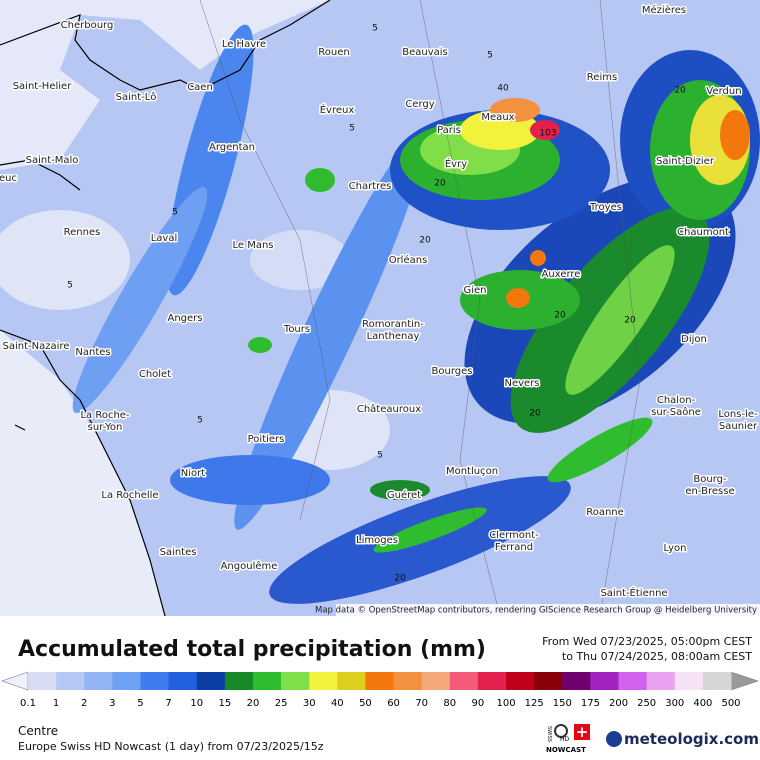 This screenshot has width=760, height=760. Describe the element at coordinates (92, 352) in the screenshot. I see `city-label: Nantes` at that location.